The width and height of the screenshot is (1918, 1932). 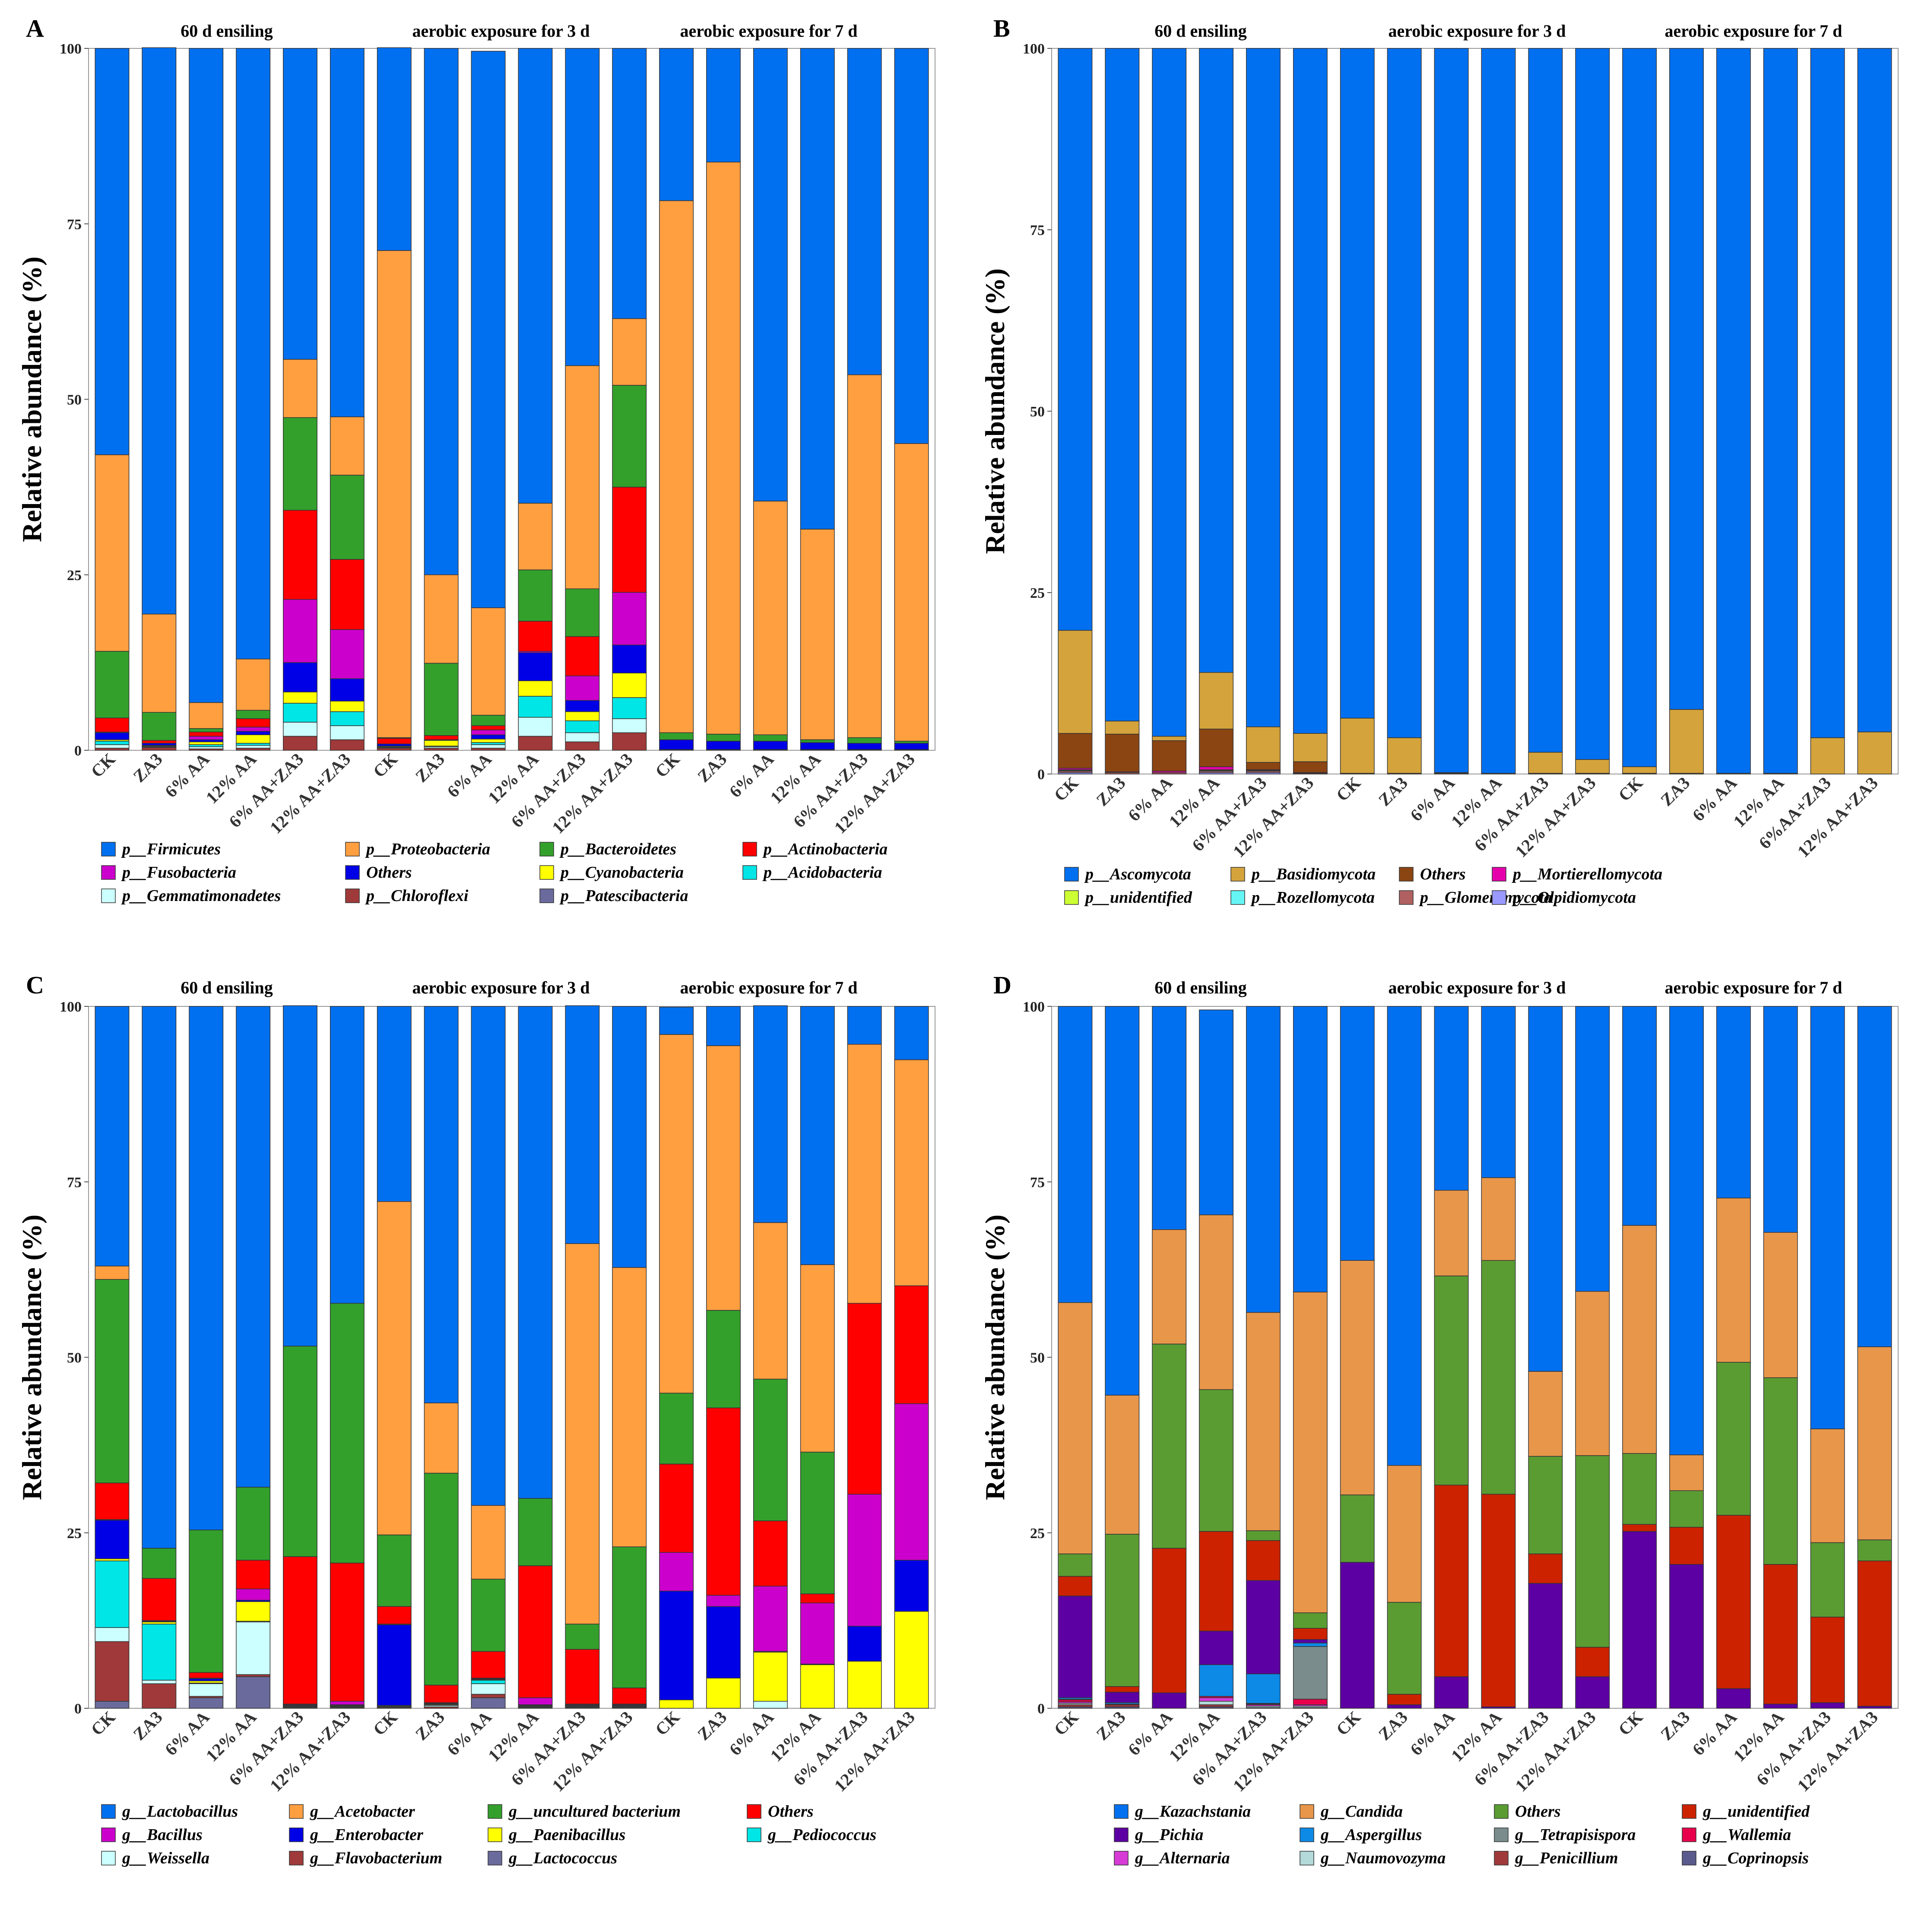 I want to click on legend-label: p__Acidobacteria, so click(x=822, y=872).